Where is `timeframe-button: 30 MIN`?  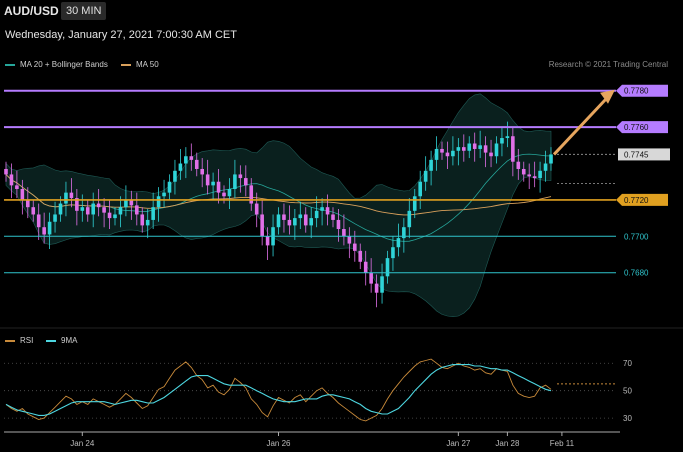 timeframe-button: 30 MIN is located at coordinates (84, 11).